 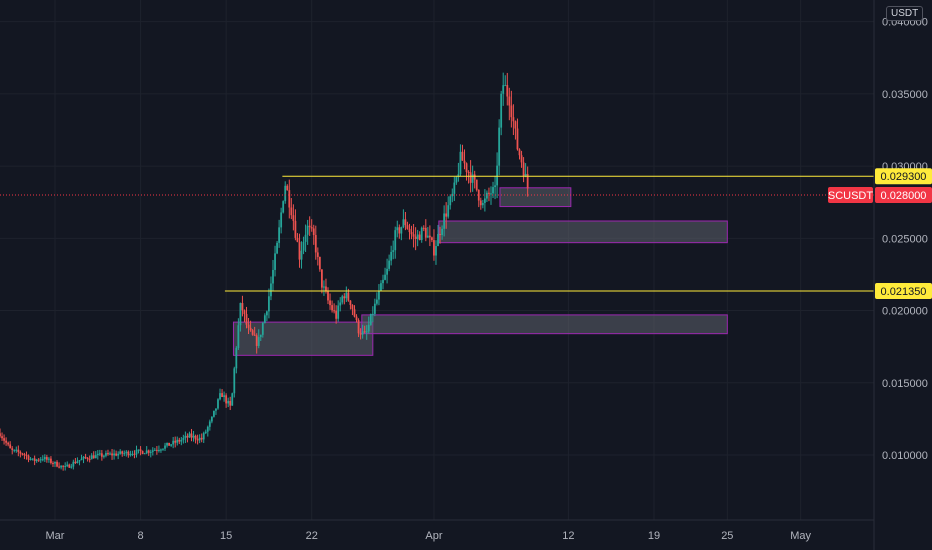 What do you see at coordinates (433, 536) in the screenshot?
I see `x-tick-label: Apr` at bounding box center [433, 536].